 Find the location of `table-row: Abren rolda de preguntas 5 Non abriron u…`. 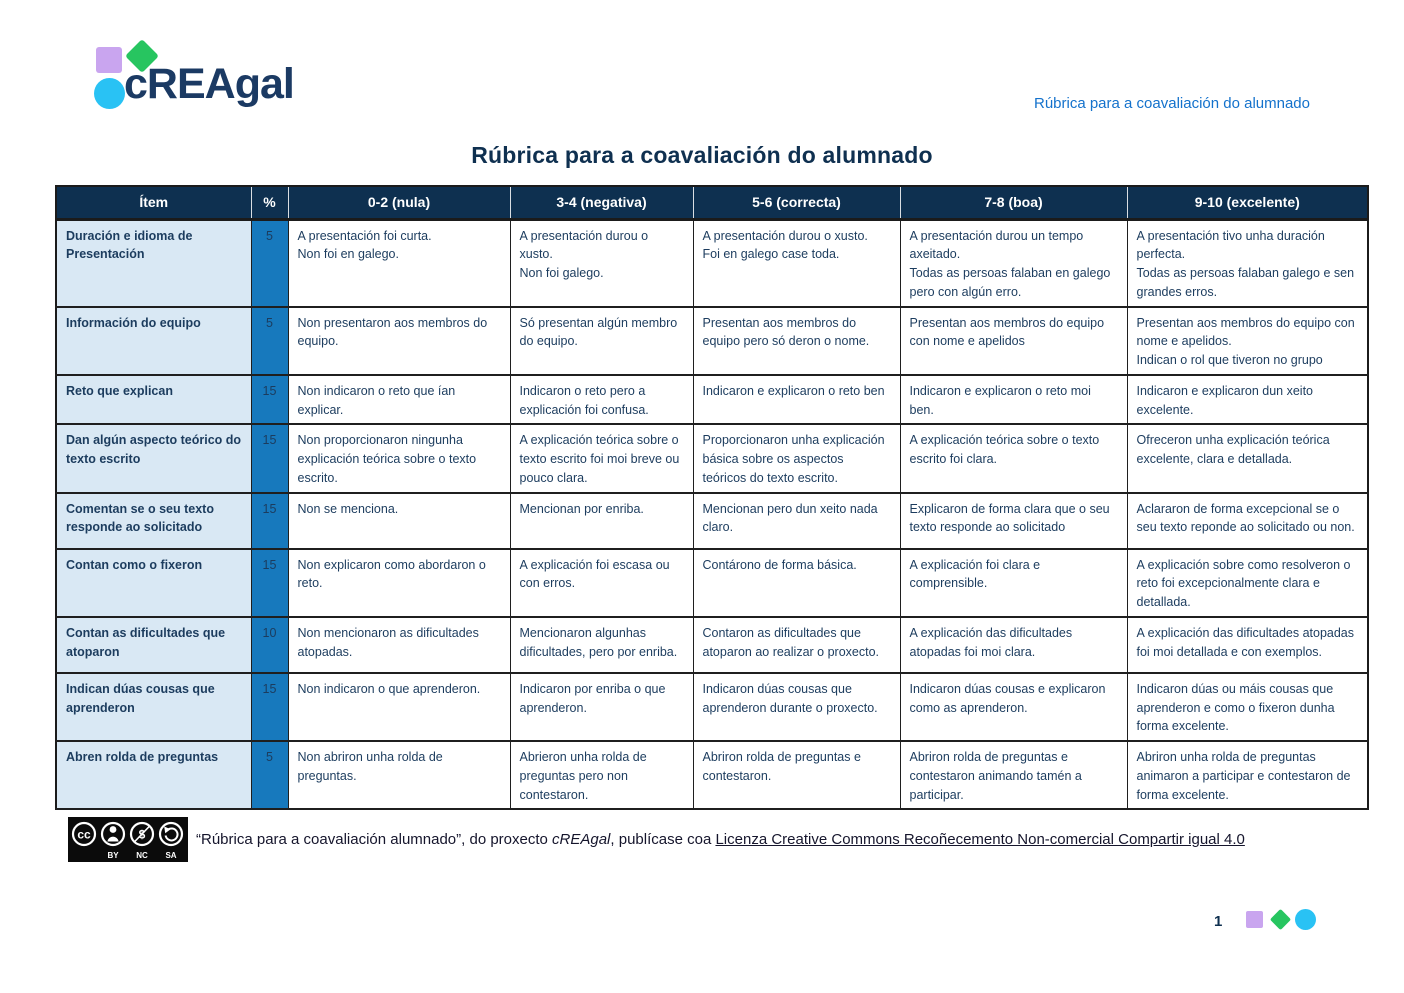

table-row: Abren rolda de preguntas 5 Non abriron u… is located at coordinates (712, 775).